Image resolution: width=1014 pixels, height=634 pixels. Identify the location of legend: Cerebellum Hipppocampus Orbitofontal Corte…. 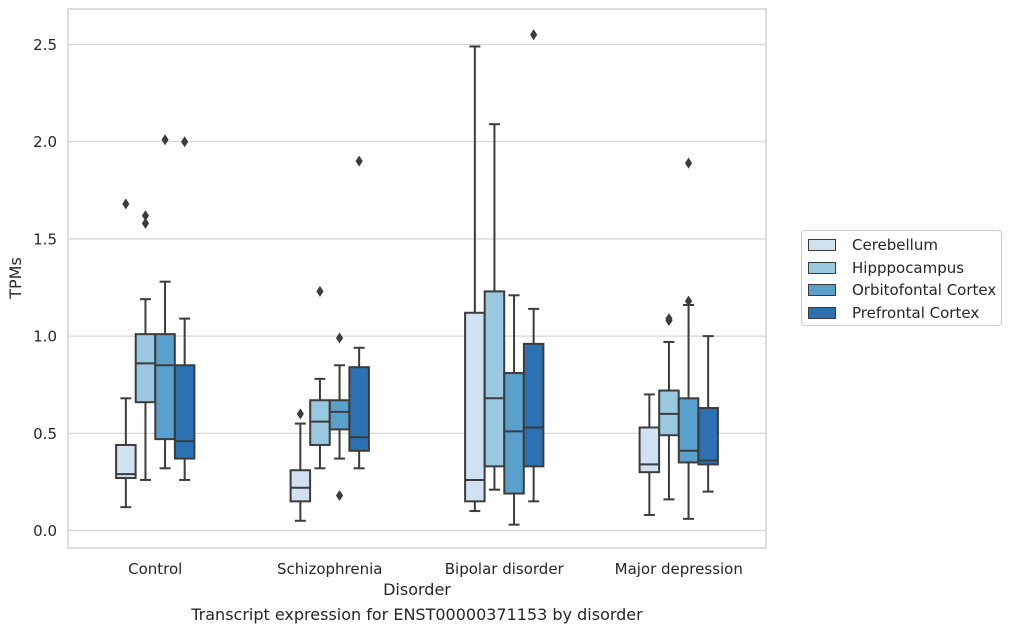
(901, 278).